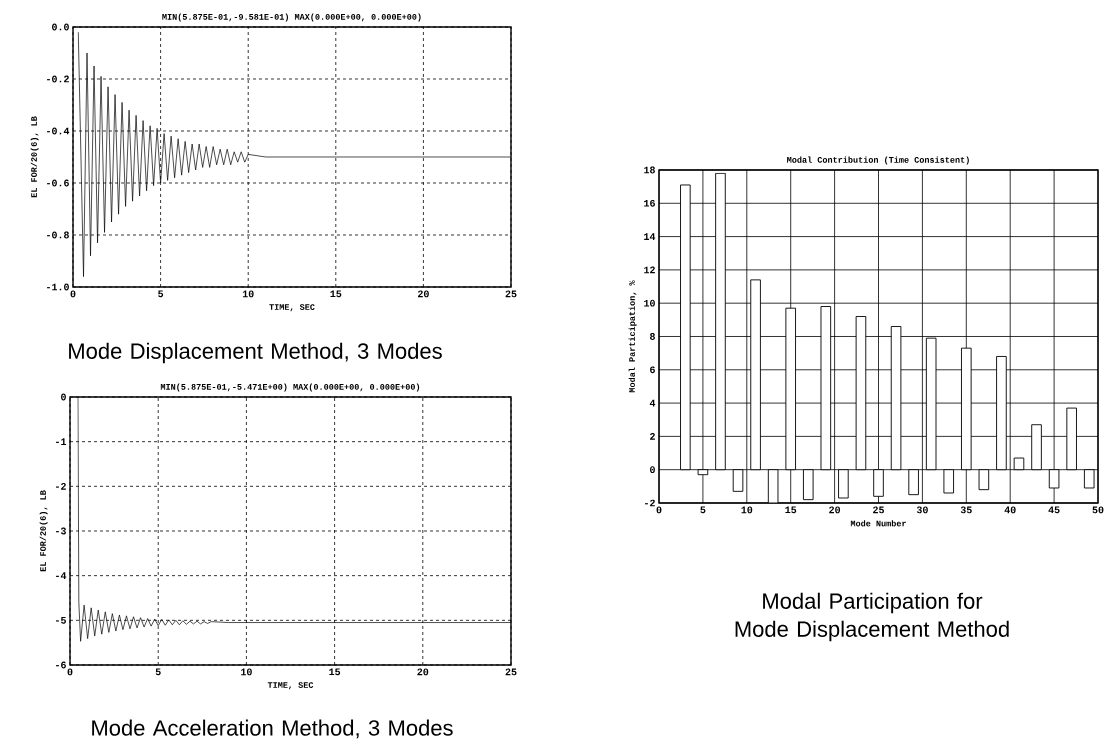 Image resolution: width=1110 pixels, height=743 pixels. I want to click on y-tick-label: -5, so click(61, 620).